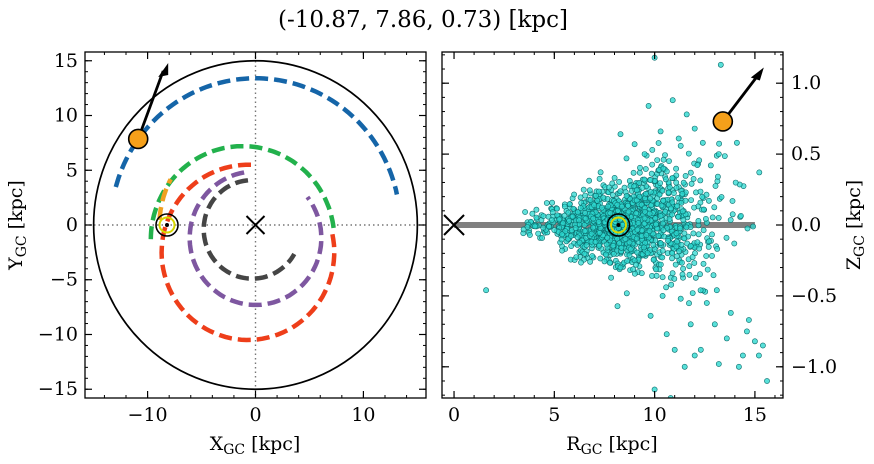 Image resolution: width=874 pixels, height=464 pixels. Describe the element at coordinates (148, 415) in the screenshot. I see `left-x-tick-label: −10` at that location.